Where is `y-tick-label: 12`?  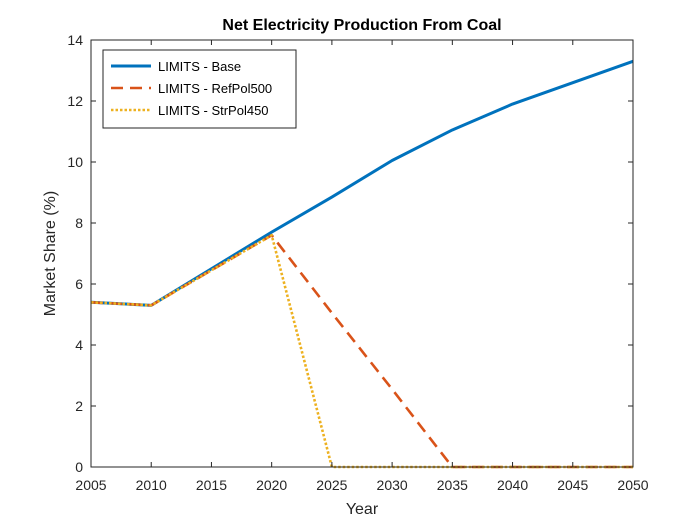 y-tick-label: 12 is located at coordinates (75, 101).